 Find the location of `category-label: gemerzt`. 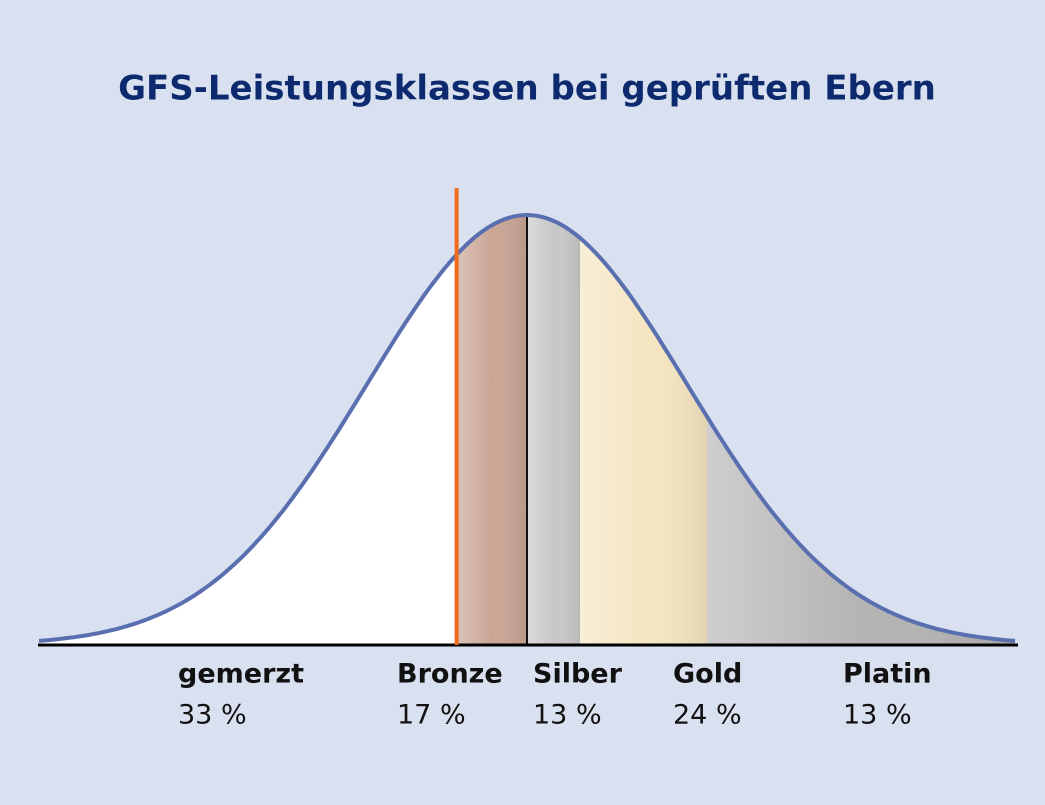

category-label: gemerzt is located at coordinates (241, 674).